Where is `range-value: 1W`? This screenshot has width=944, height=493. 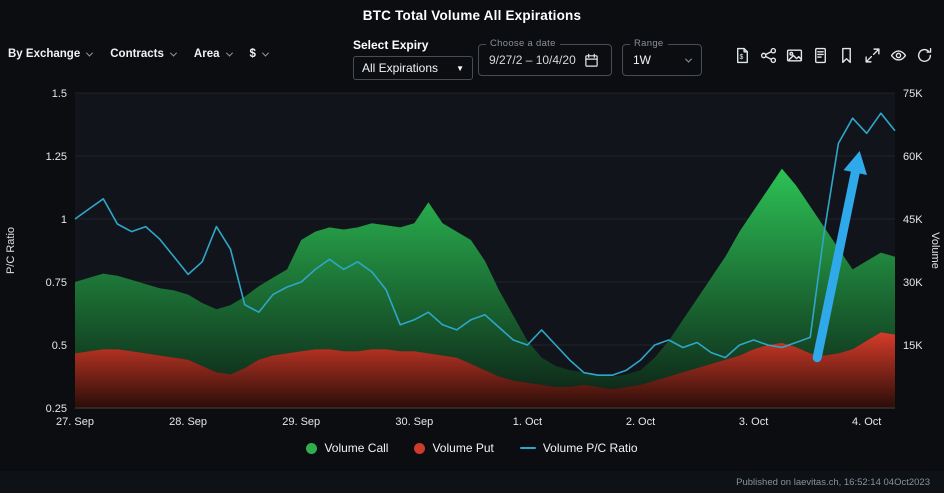 range-value: 1W is located at coordinates (642, 60).